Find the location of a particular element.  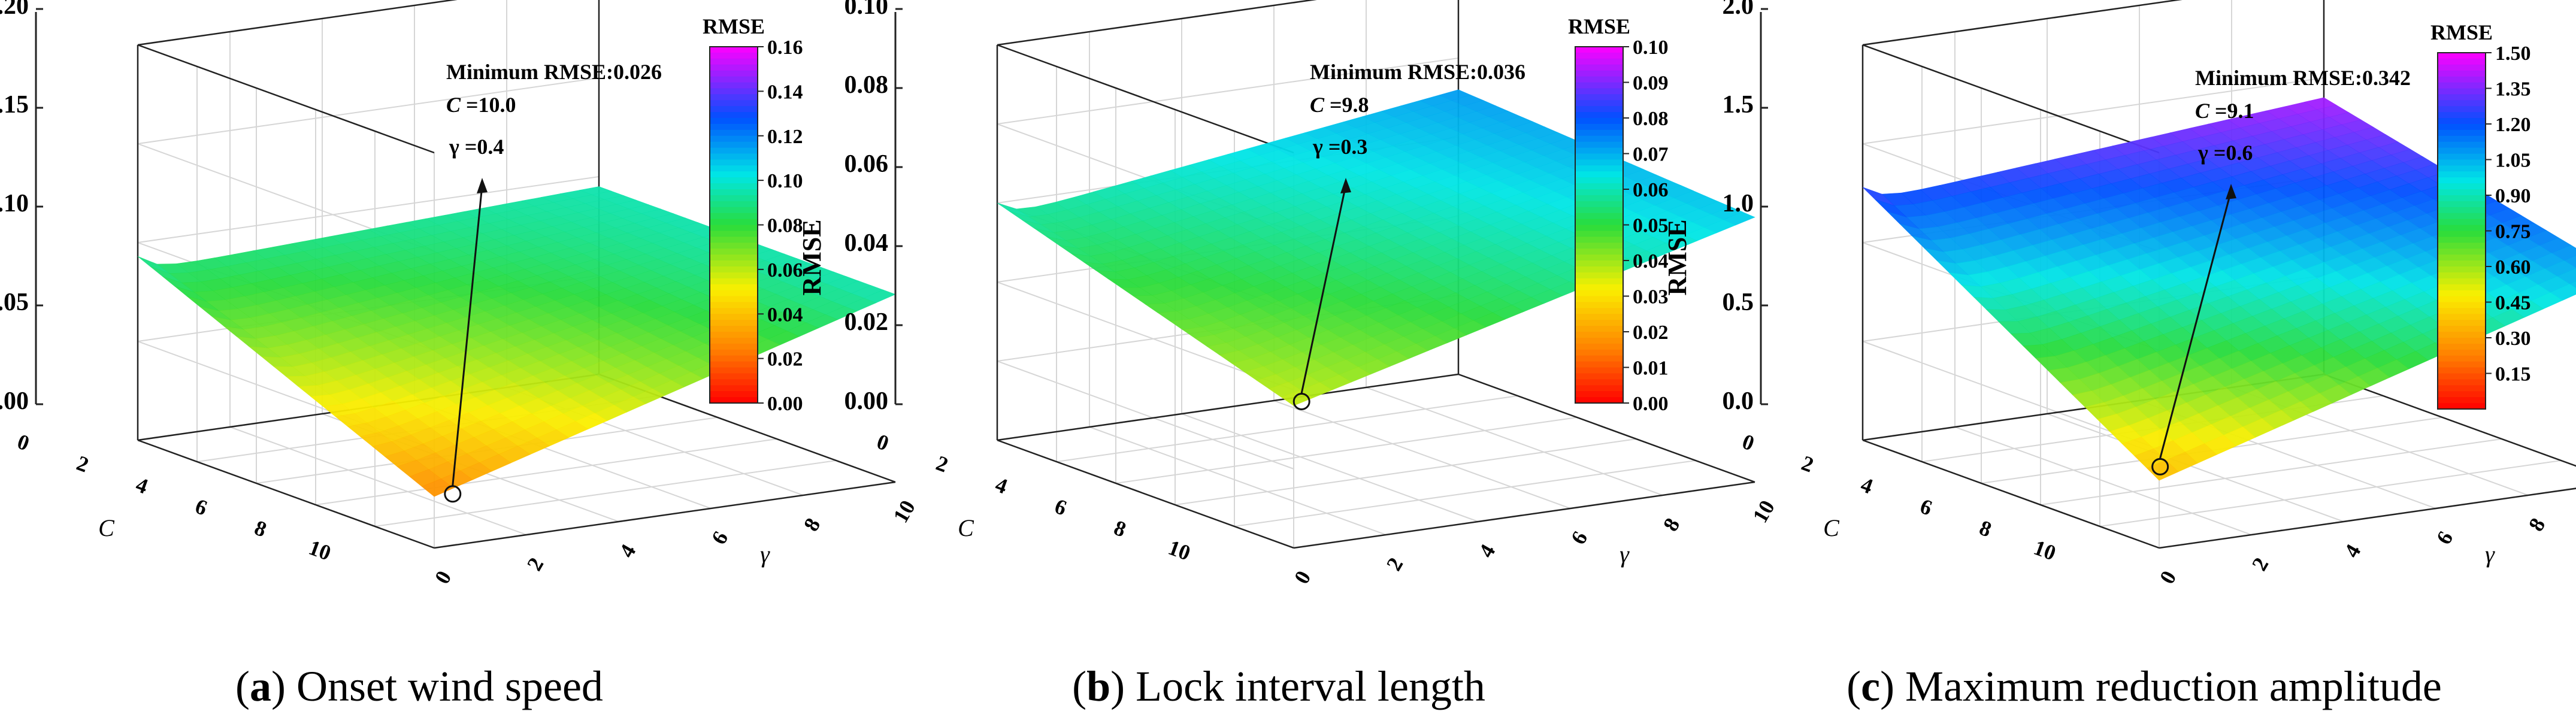

panel-caption: (a) Onset wind speed is located at coordinates (419, 686).